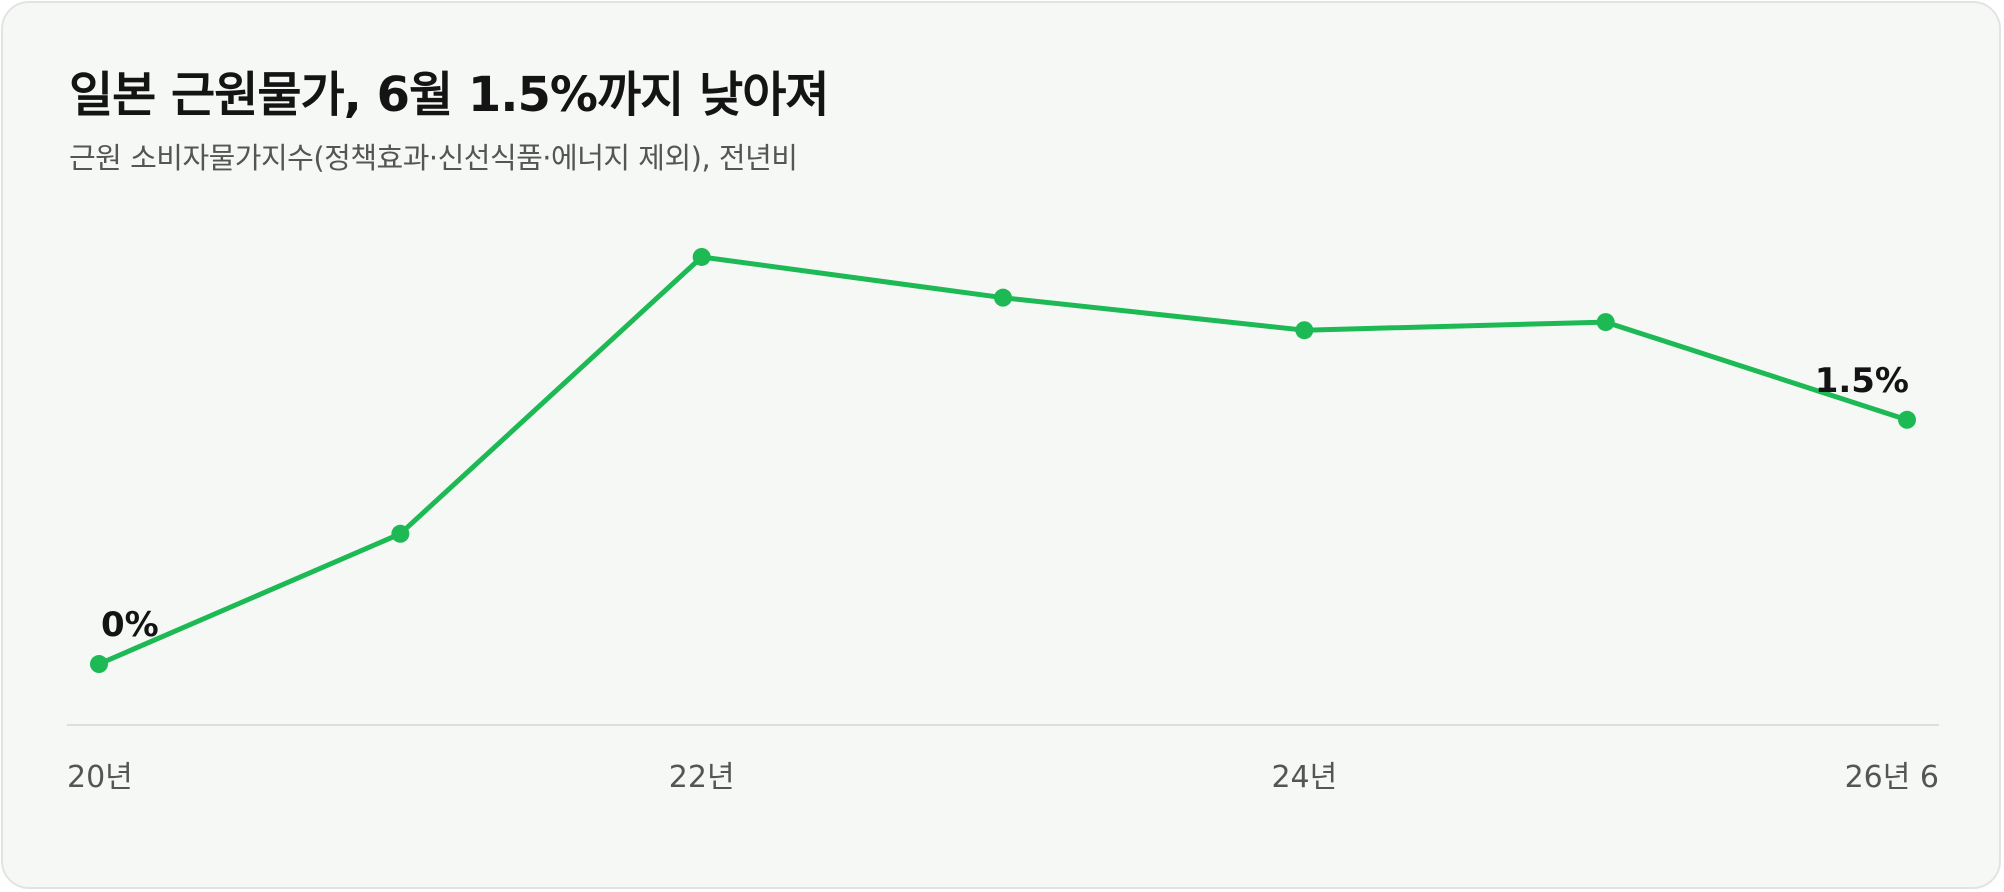 This screenshot has height=892, width=2004. Describe the element at coordinates (702, 777) in the screenshot. I see `x-tick-label: 22년` at that location.